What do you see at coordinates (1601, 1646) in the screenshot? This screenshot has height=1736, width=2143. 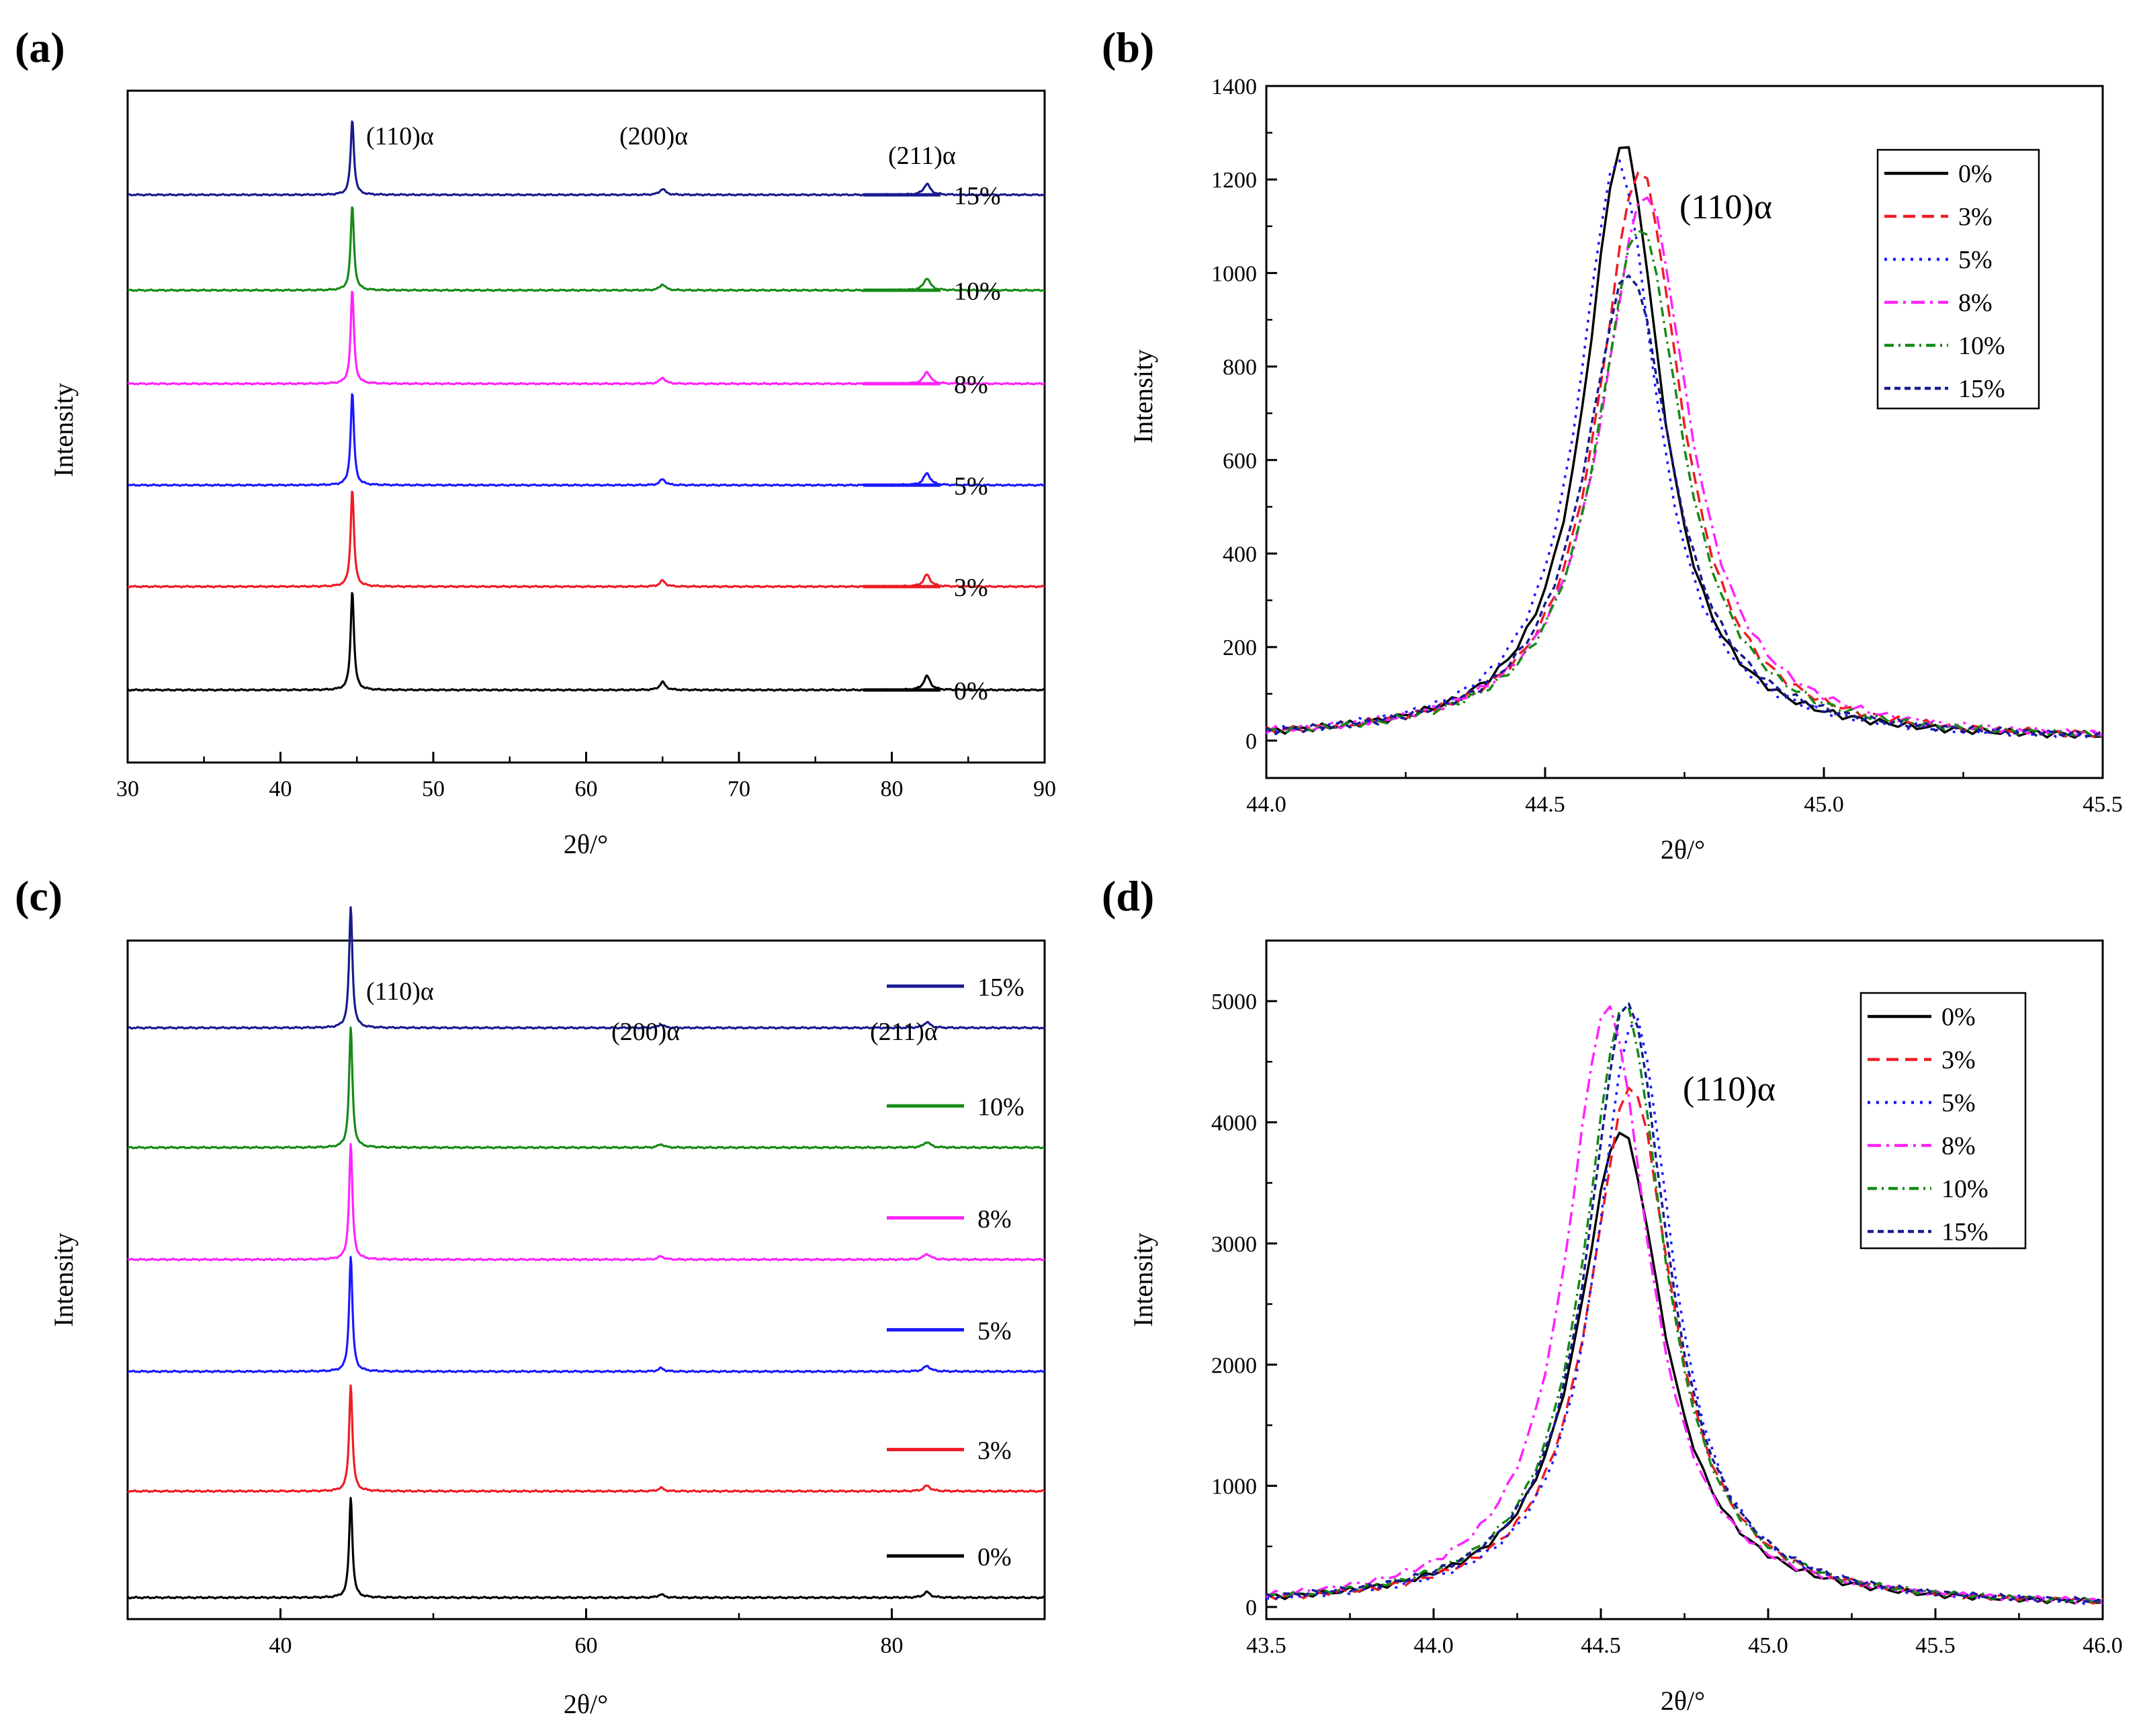 I see `x-tick-label: 44.5` at bounding box center [1601, 1646].